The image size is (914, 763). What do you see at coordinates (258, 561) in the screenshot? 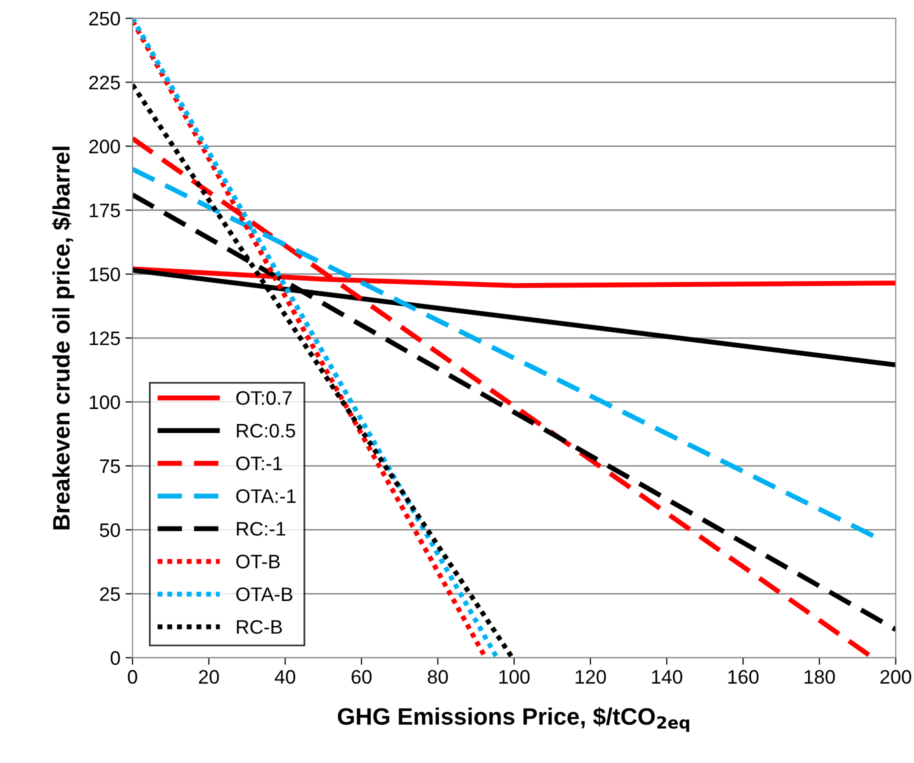
I see `legend-label: OT-B` at bounding box center [258, 561].